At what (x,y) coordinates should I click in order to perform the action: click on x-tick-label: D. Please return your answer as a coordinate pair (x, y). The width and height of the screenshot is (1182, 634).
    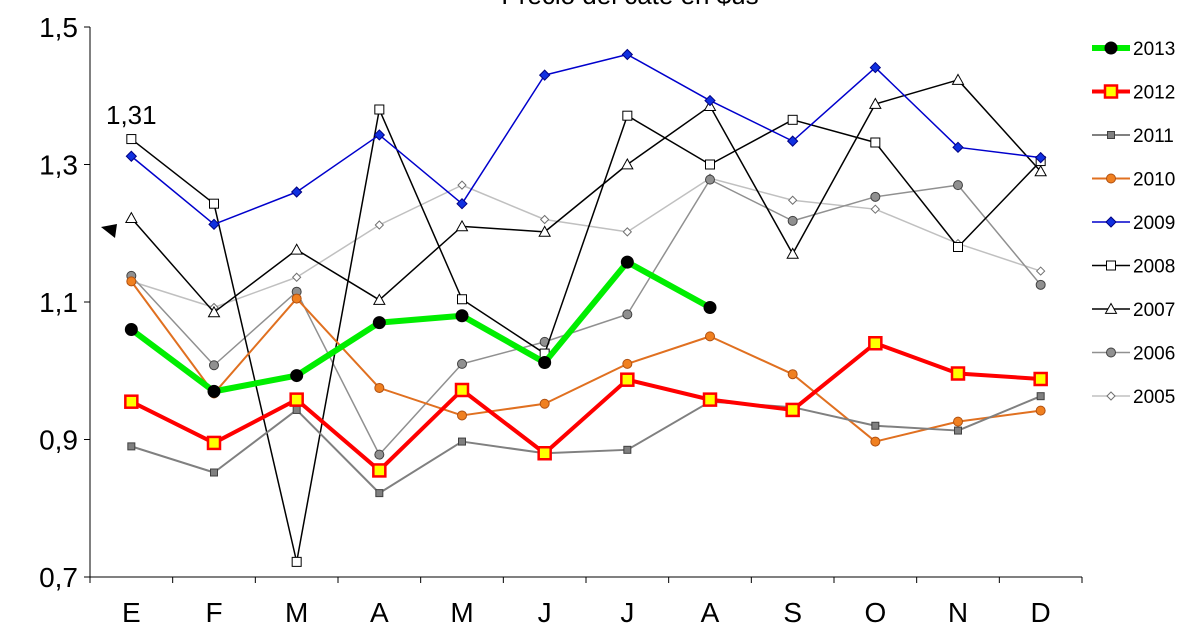
    Looking at the image, I should click on (1041, 612).